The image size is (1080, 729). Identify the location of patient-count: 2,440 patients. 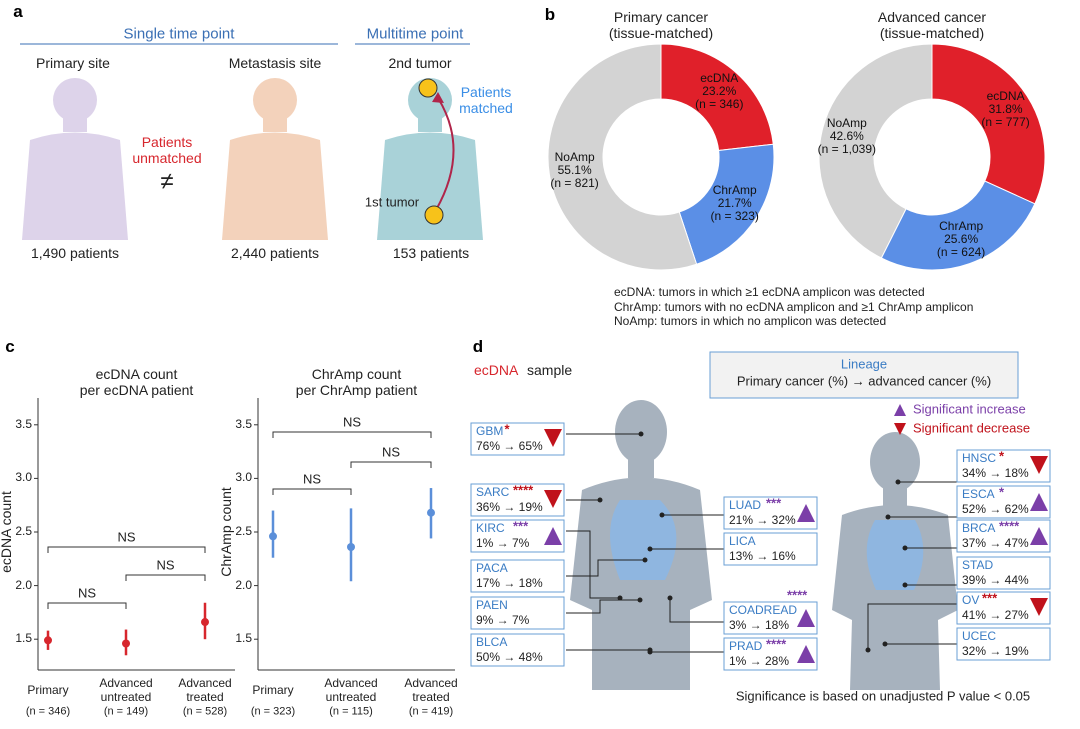
(275, 252).